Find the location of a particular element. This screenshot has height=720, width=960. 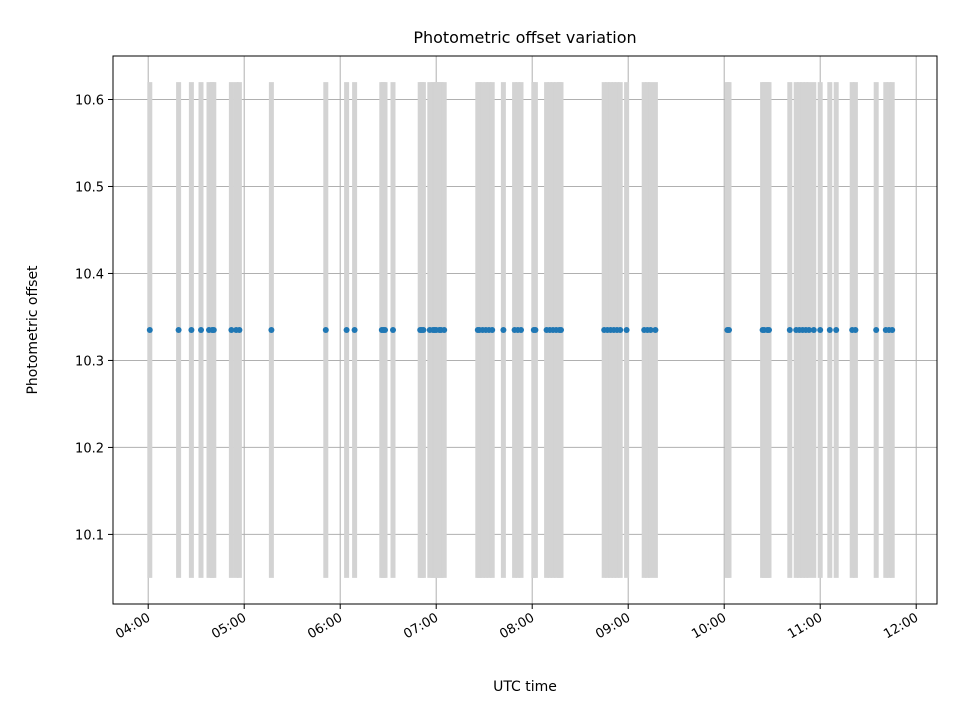

data-points is located at coordinates (521, 330).